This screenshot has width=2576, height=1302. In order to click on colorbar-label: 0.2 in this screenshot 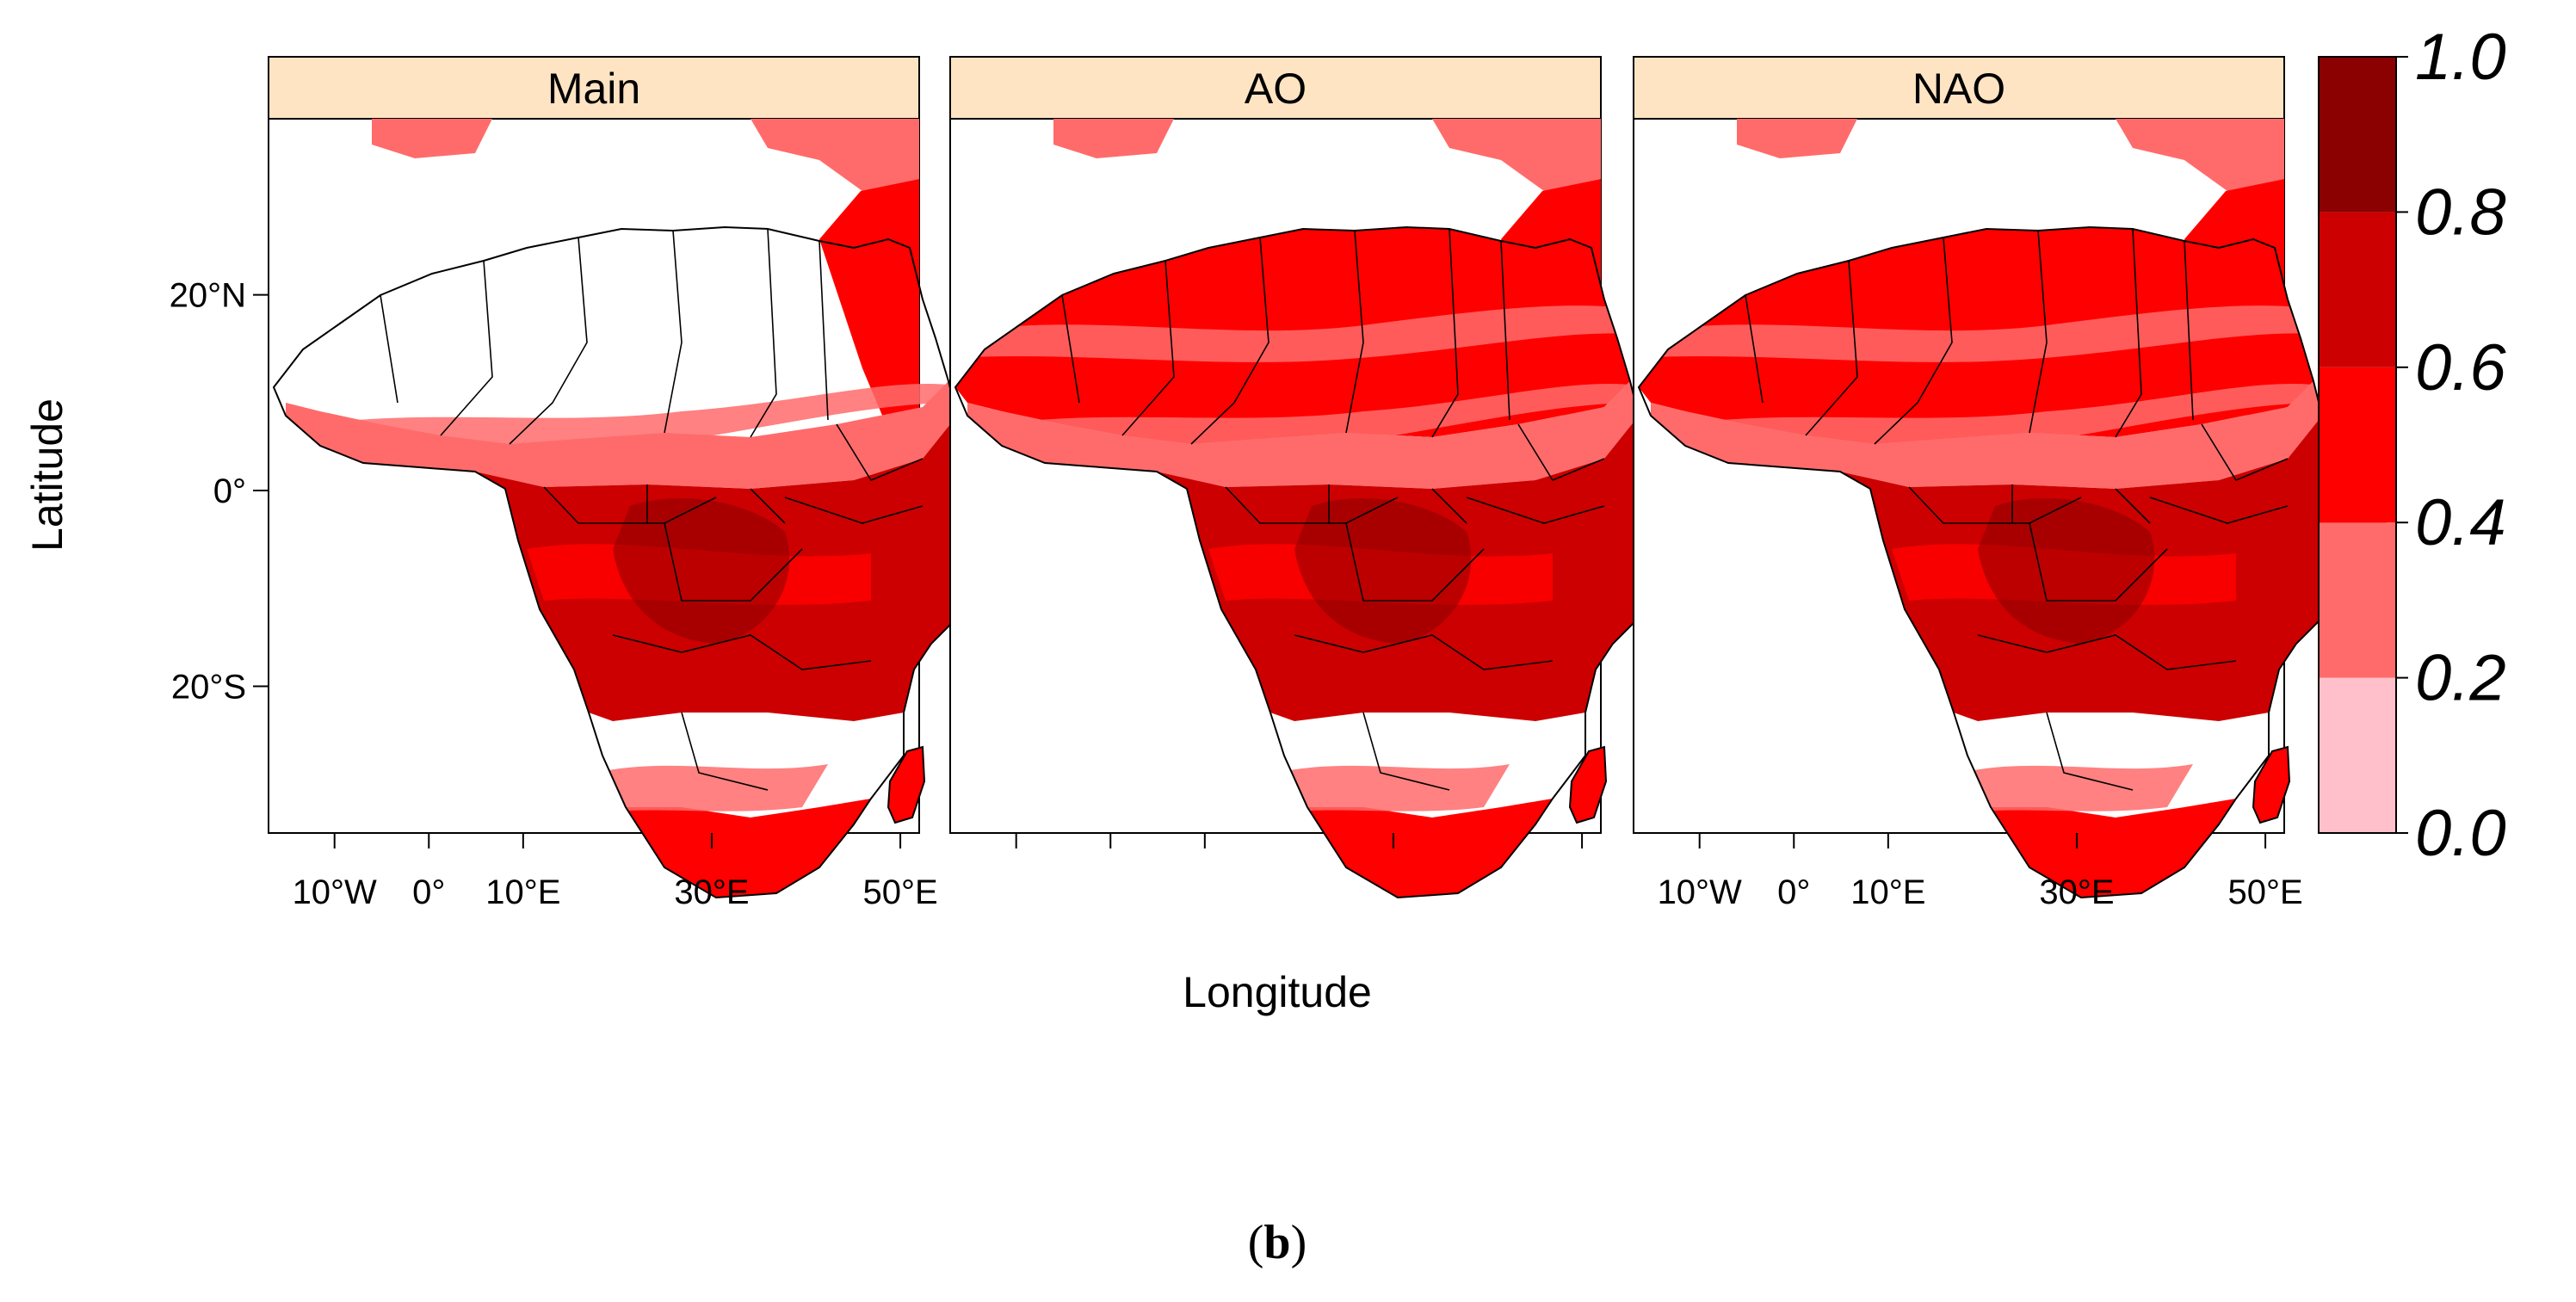, I will do `click(2460, 678)`.